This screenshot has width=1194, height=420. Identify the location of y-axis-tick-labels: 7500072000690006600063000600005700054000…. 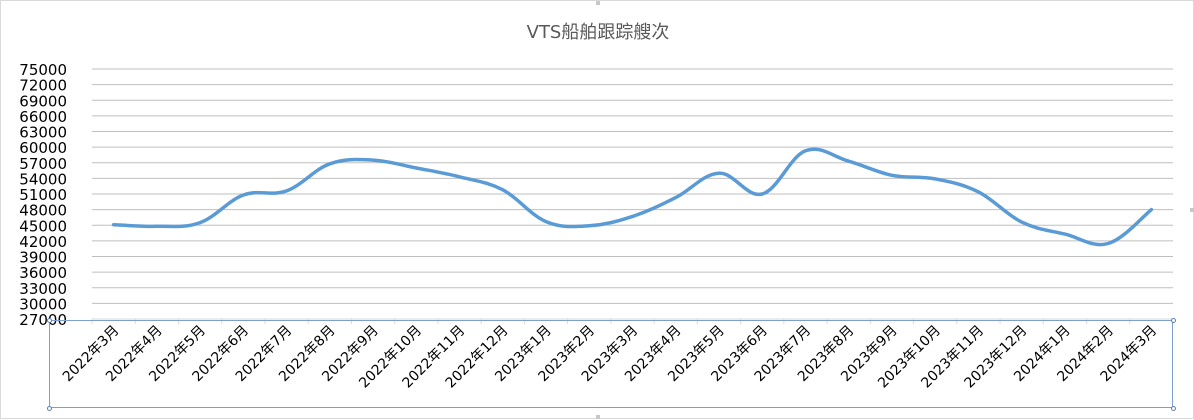
(43, 195).